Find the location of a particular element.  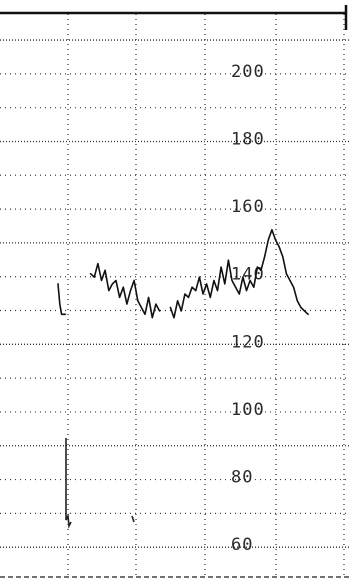

series is located at coordinates (183, 274).